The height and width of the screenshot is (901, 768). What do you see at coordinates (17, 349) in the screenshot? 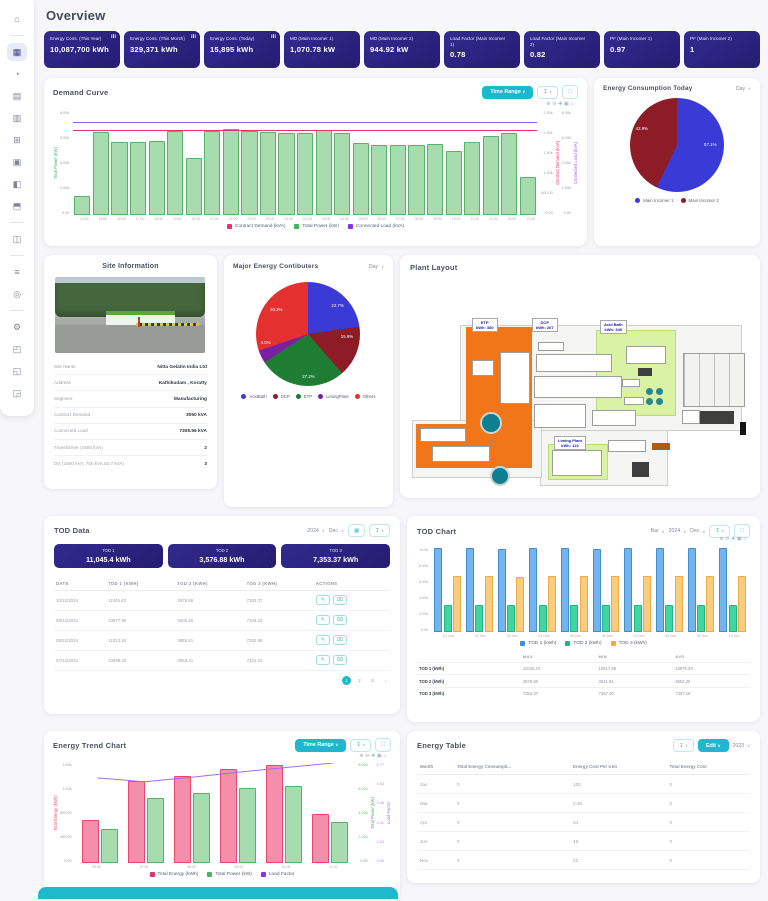
I see `sidebar-item-briefcase: ◰` at bounding box center [17, 349].